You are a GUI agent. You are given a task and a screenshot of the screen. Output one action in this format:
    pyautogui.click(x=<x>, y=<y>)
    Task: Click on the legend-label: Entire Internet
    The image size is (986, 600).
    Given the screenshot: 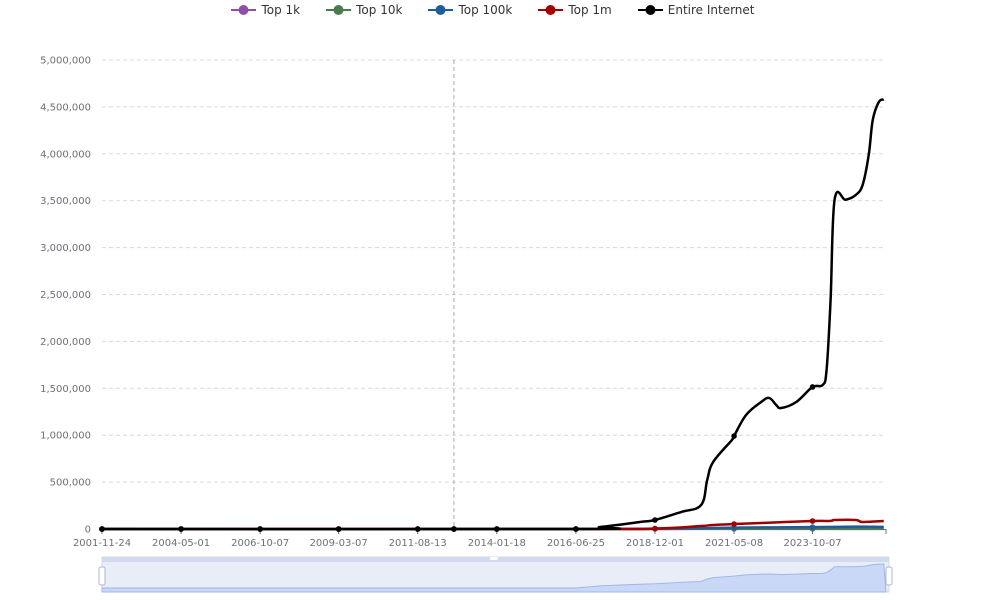 What is the action you would take?
    pyautogui.click(x=711, y=10)
    